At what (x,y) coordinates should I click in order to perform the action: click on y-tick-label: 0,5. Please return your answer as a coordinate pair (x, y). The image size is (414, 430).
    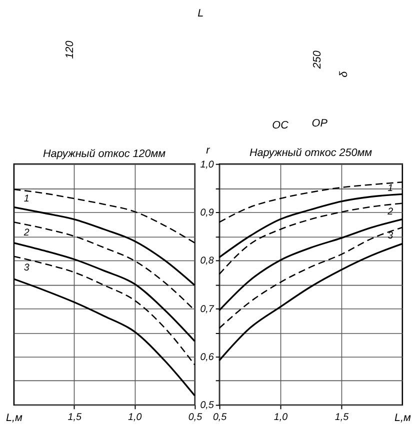
    Looking at the image, I should click on (207, 406).